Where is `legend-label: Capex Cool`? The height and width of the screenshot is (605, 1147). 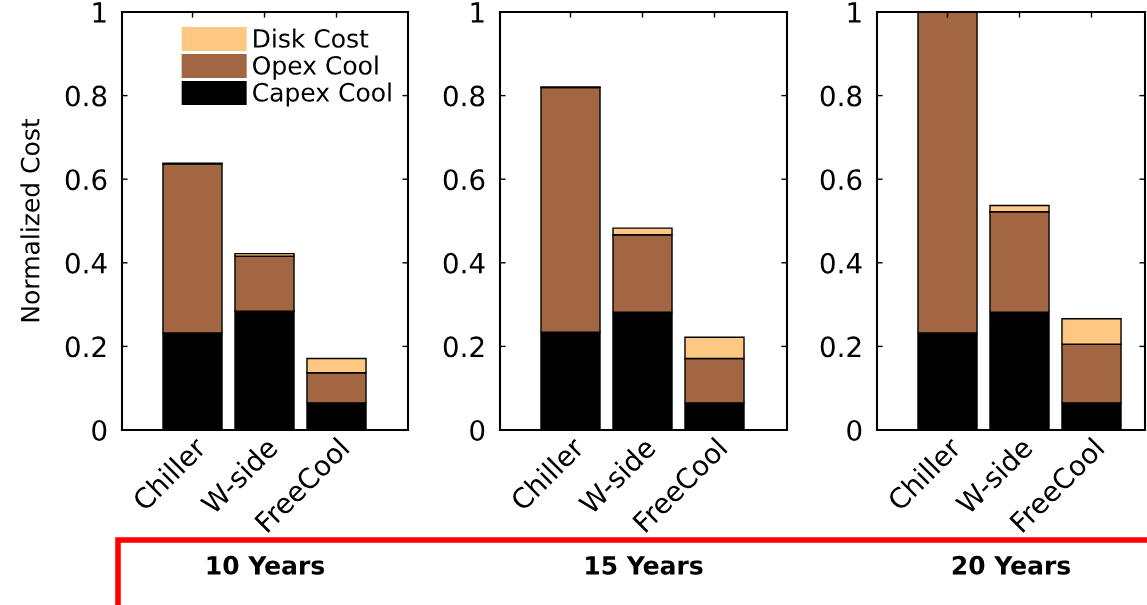
legend-label: Capex Cool is located at coordinates (322, 94).